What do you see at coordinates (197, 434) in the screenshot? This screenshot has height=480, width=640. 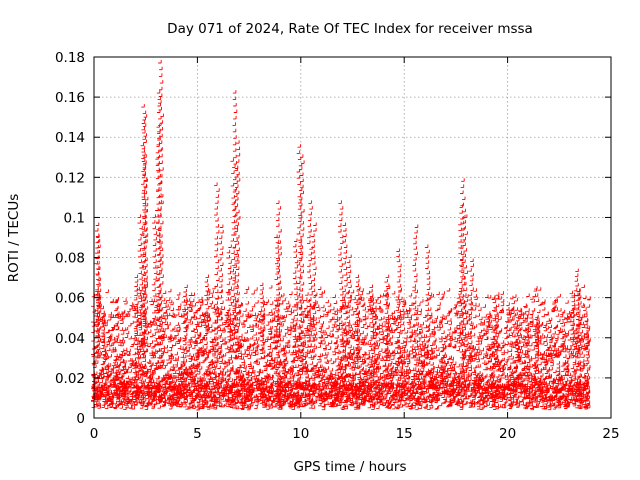 I see `x-tick-label: 5` at bounding box center [197, 434].